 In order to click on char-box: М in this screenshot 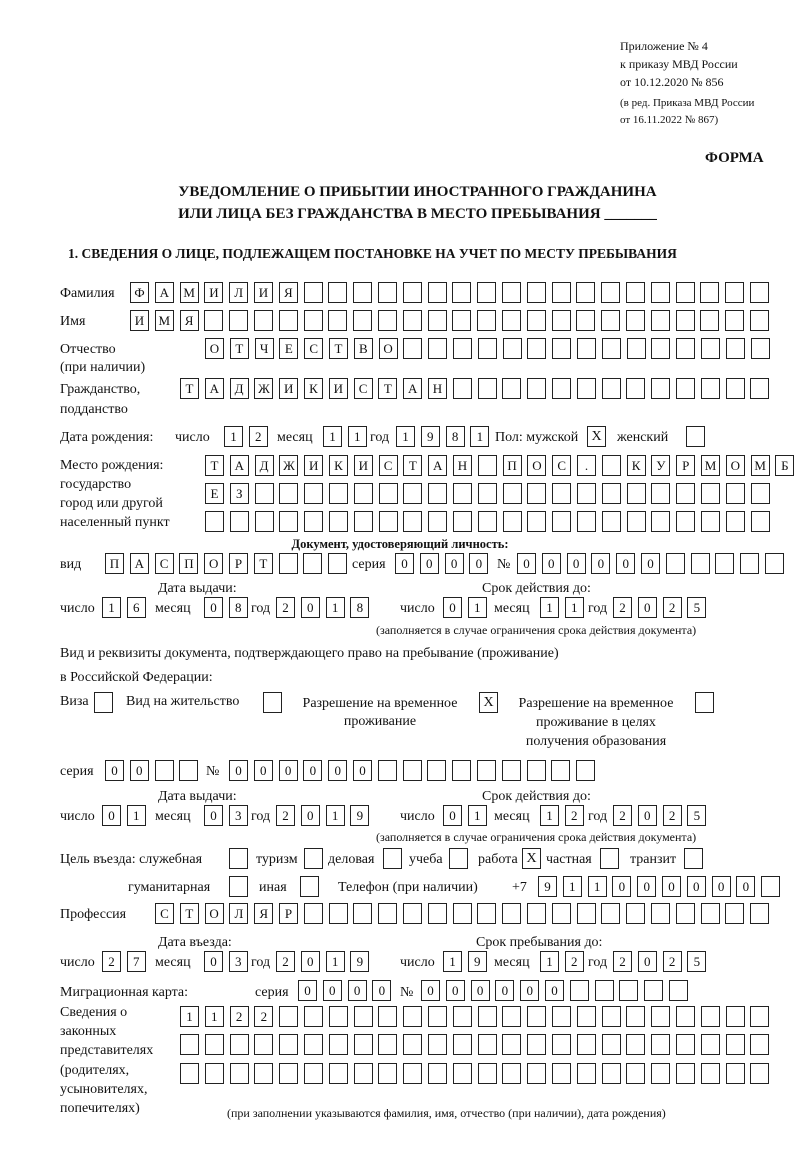, I will do `click(760, 465)`.